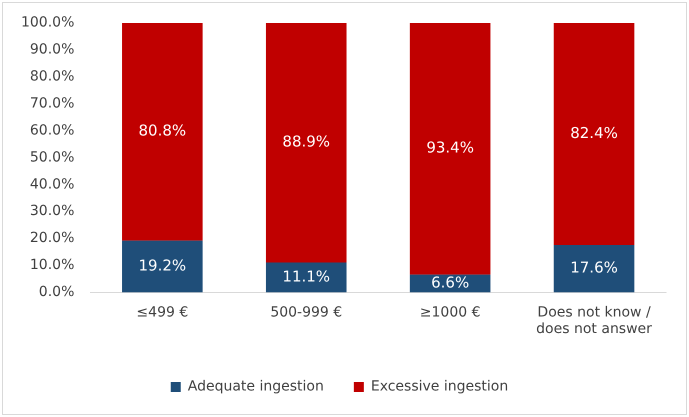 The image size is (689, 417). I want to click on legend-label: Adequate ingestion, so click(256, 386).